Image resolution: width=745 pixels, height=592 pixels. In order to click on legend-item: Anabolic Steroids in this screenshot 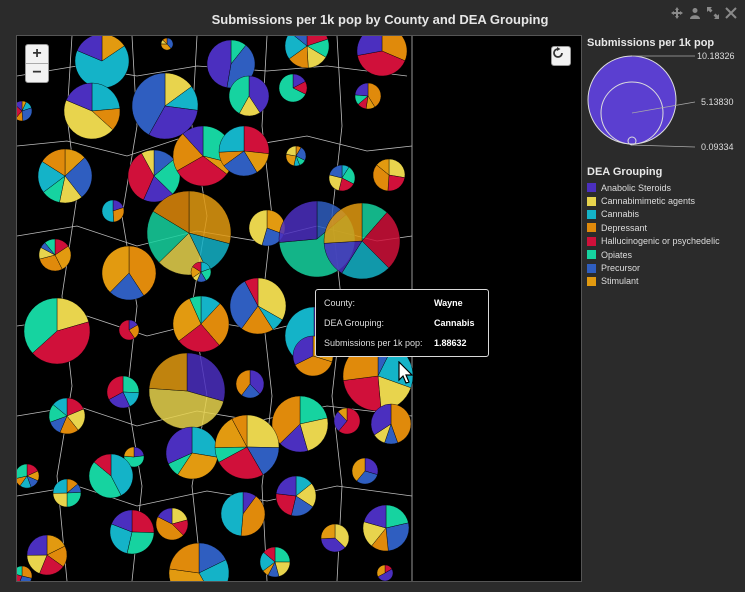, I will do `click(653, 187)`.